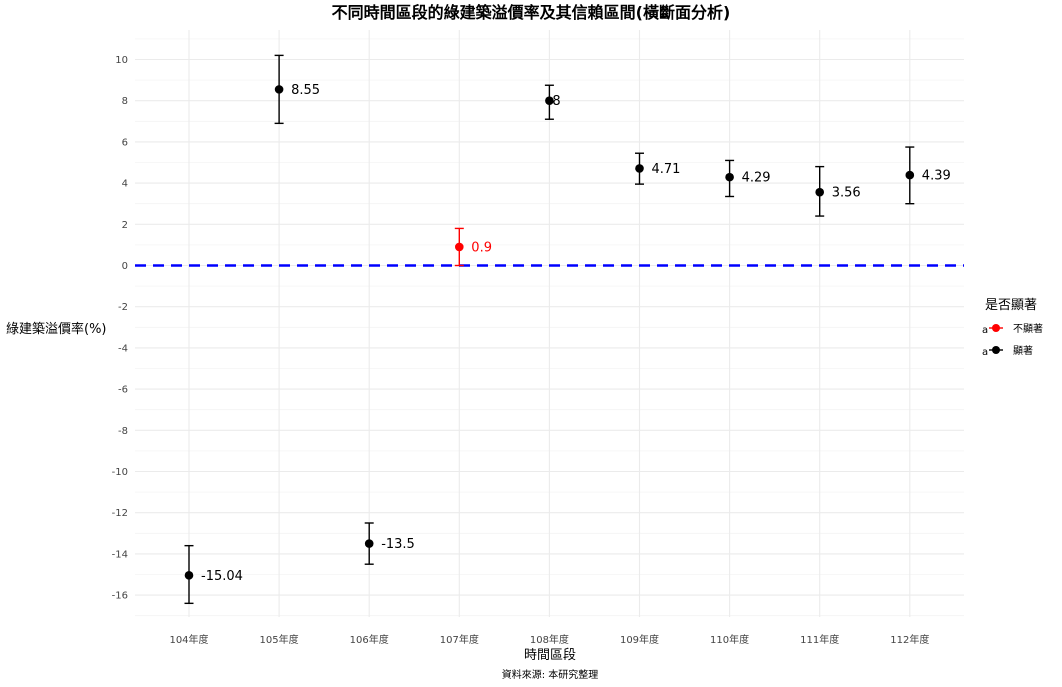 This screenshot has width=1062, height=687. Describe the element at coordinates (369, 639) in the screenshot. I see `x-tick-label: 106年度` at that location.